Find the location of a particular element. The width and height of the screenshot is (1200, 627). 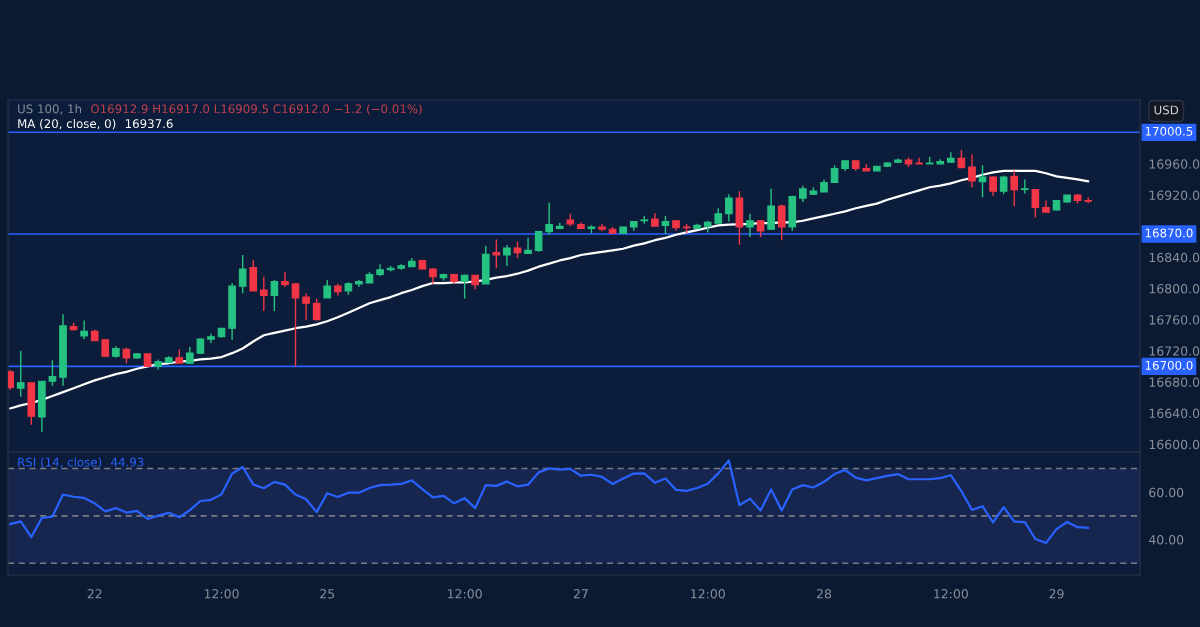

y-tick-label: 16600.0 is located at coordinates (1174, 444).